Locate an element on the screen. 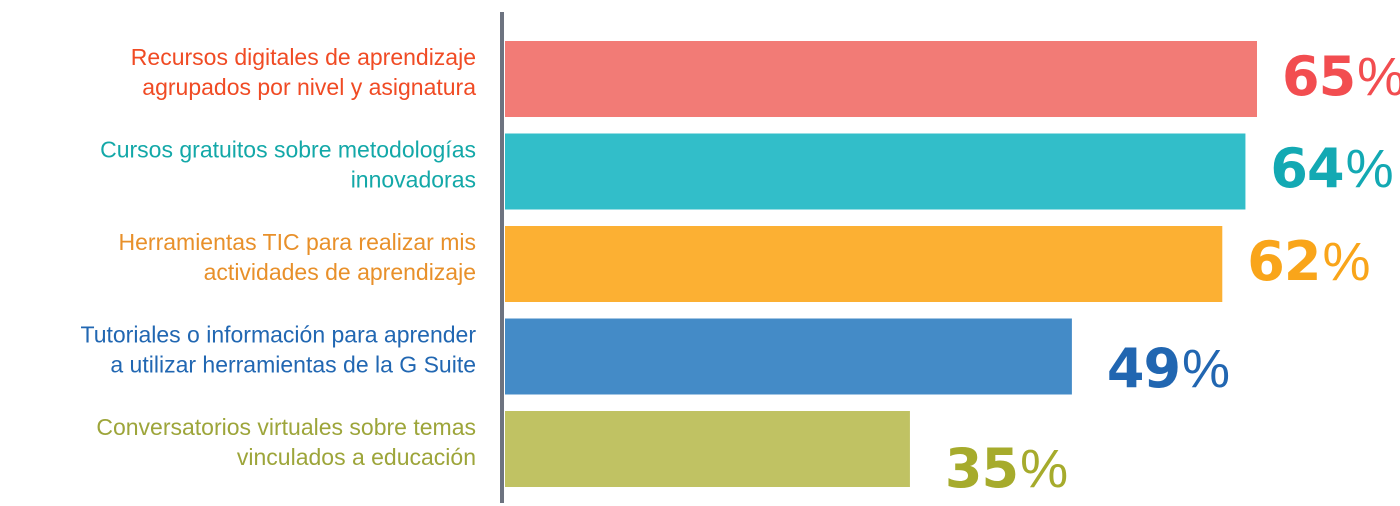 The image size is (1400, 506). category-label-line: a utilizar herramientas de la G Suite is located at coordinates (293, 365).